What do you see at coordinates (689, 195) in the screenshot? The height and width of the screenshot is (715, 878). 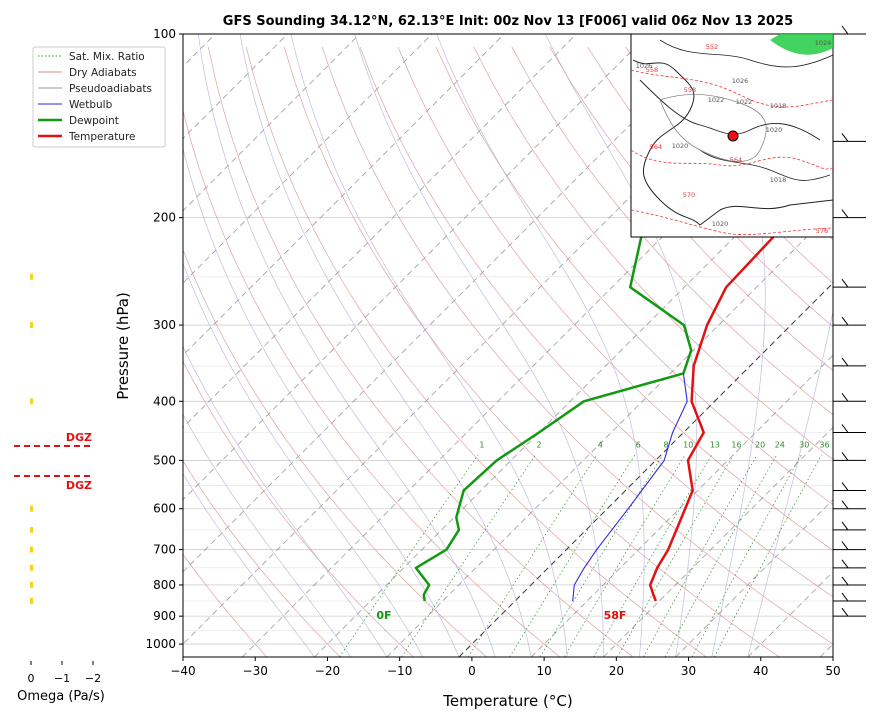 I see `map-contour-label: 570` at bounding box center [689, 195].